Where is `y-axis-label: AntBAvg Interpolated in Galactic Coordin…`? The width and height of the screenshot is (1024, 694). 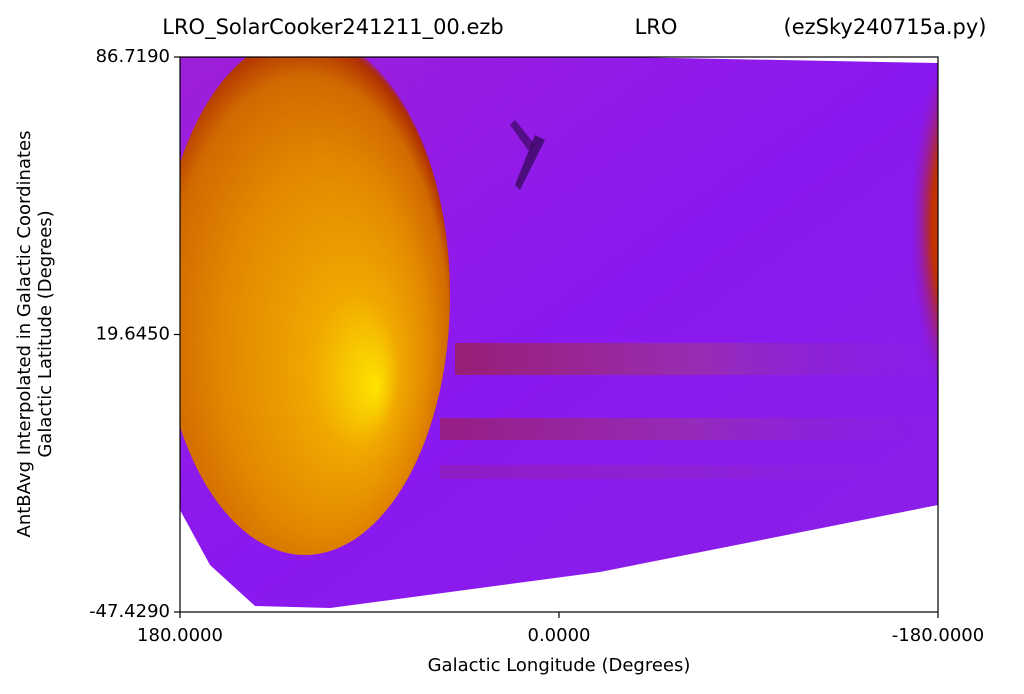
y-axis-label: AntBAvg Interpolated in Galactic Coordin… is located at coordinates (24, 334).